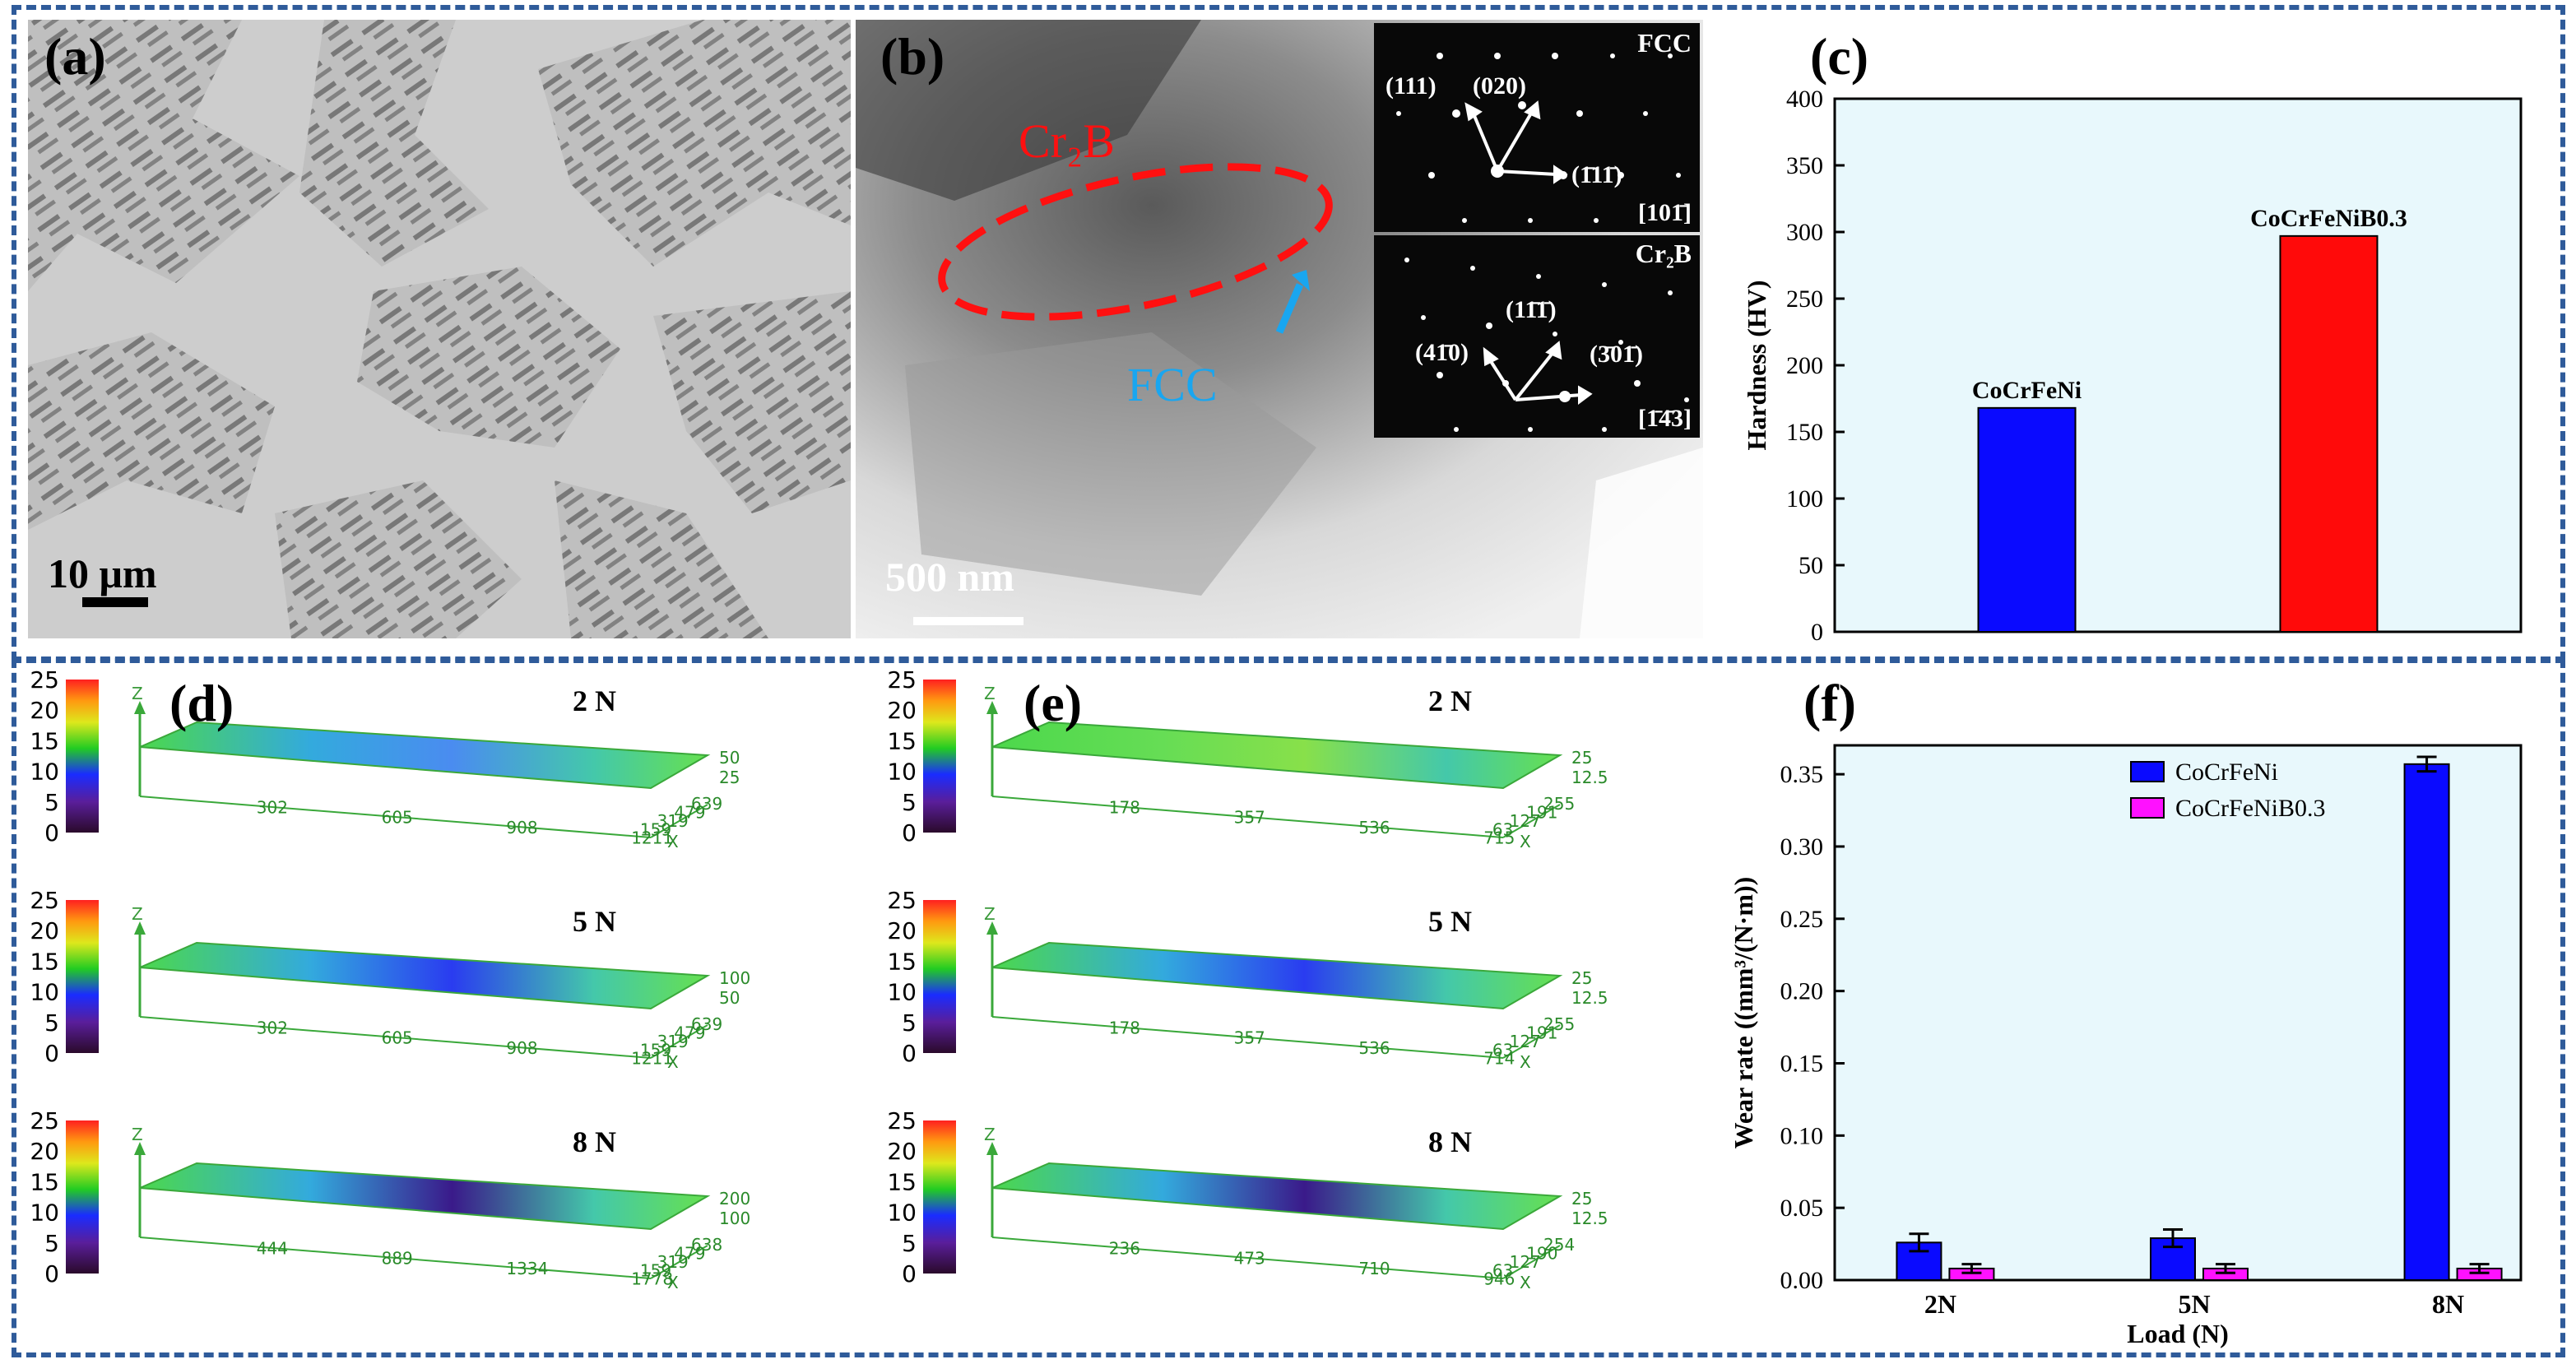 The height and width of the screenshot is (1364, 2576). I want to click on x-tick-label: 605, so click(398, 1038).